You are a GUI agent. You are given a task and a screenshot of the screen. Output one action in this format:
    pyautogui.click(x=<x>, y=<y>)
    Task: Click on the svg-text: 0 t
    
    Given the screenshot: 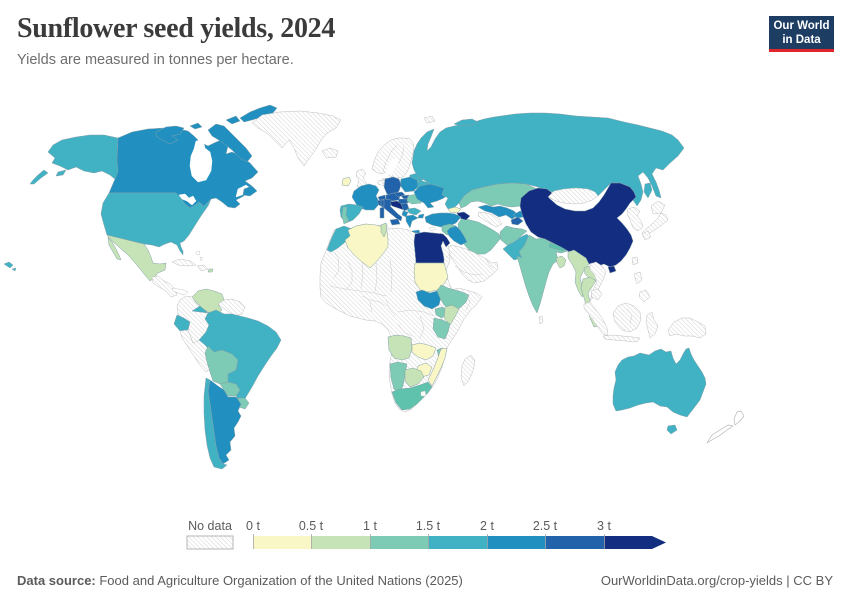 What is the action you would take?
    pyautogui.click(x=253, y=526)
    